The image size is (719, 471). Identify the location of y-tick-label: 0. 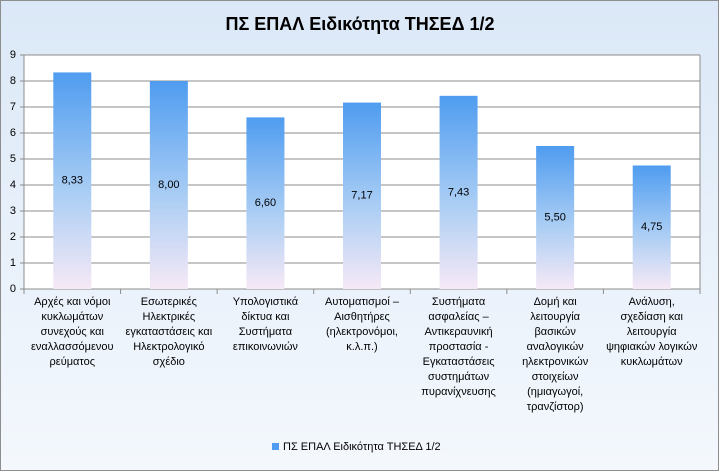
(13, 289).